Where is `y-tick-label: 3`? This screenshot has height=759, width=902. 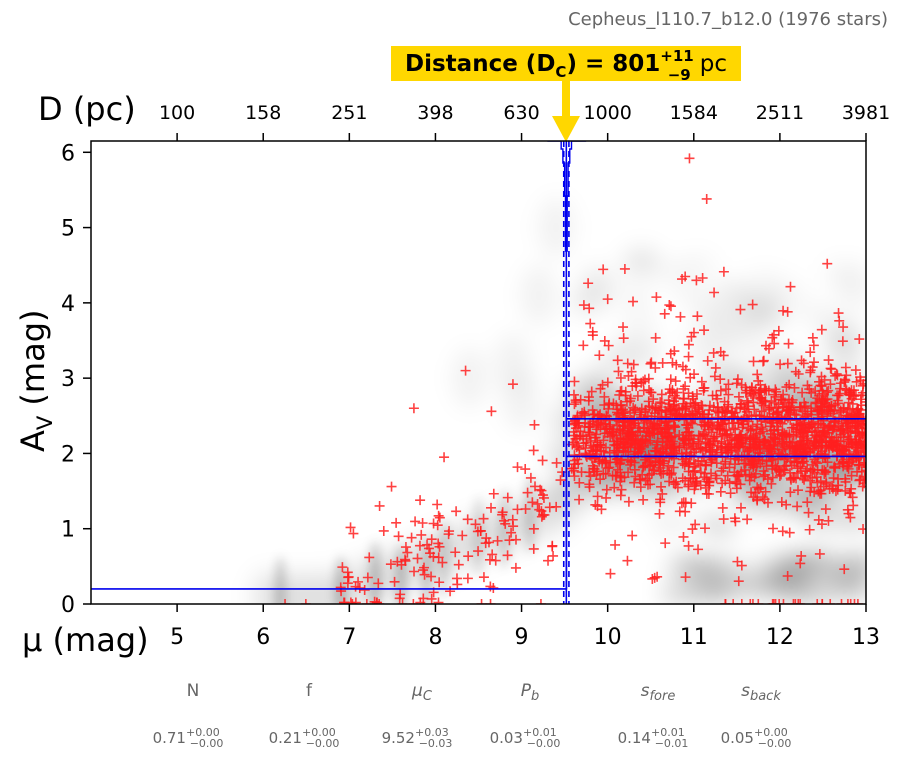
y-tick-label: 3 is located at coordinates (68, 379).